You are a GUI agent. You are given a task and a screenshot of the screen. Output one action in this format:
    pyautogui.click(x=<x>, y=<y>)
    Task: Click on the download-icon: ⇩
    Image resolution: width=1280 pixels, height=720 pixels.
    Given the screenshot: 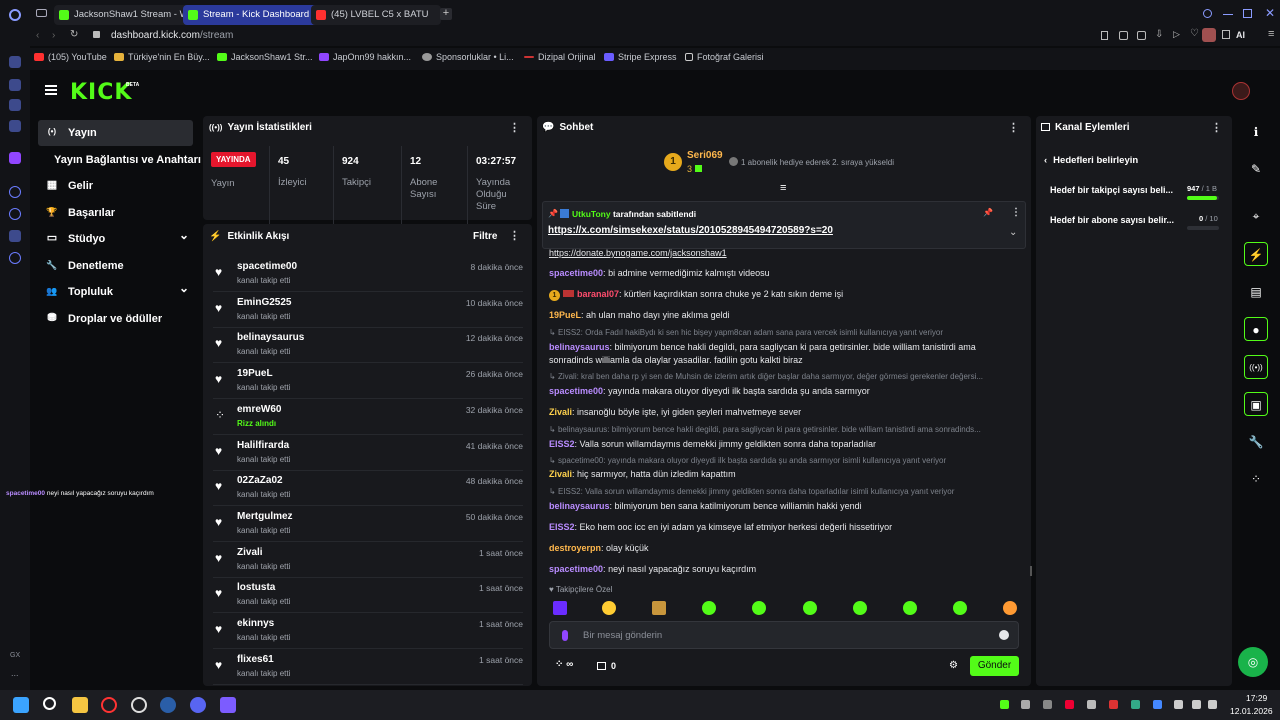 What is the action you would take?
    pyautogui.click(x=1159, y=34)
    